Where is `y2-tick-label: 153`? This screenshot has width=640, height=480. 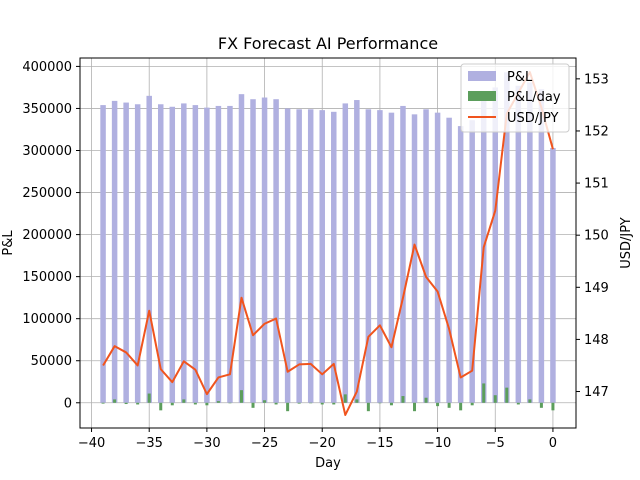
y2-tick-label: 153 is located at coordinates (596, 79).